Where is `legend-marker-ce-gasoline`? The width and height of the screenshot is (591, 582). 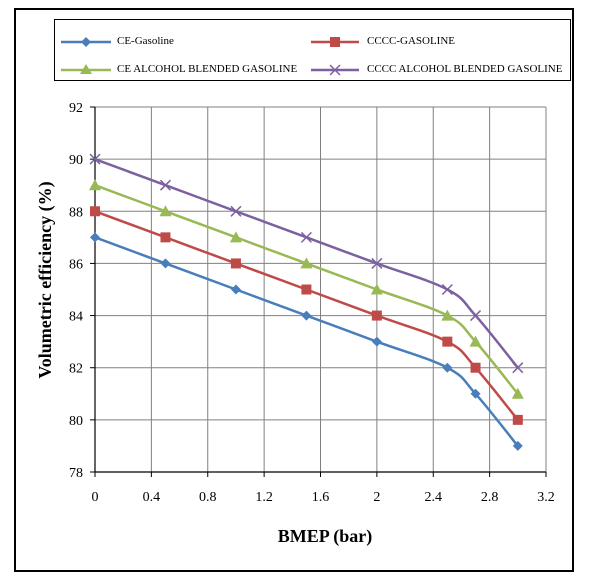
legend-marker-ce-gasoline is located at coordinates (86, 42).